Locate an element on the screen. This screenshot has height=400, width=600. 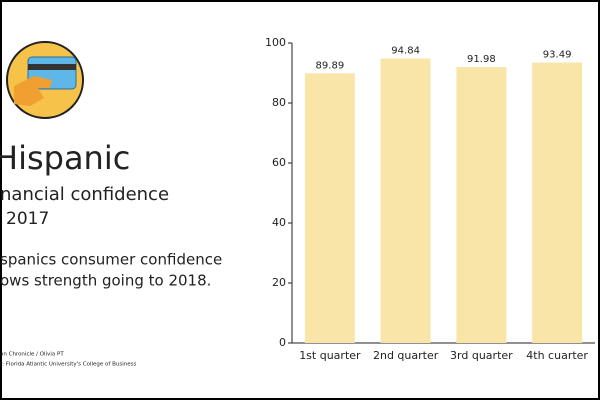
x-tick-label: 3rd quarter is located at coordinates (481, 355).